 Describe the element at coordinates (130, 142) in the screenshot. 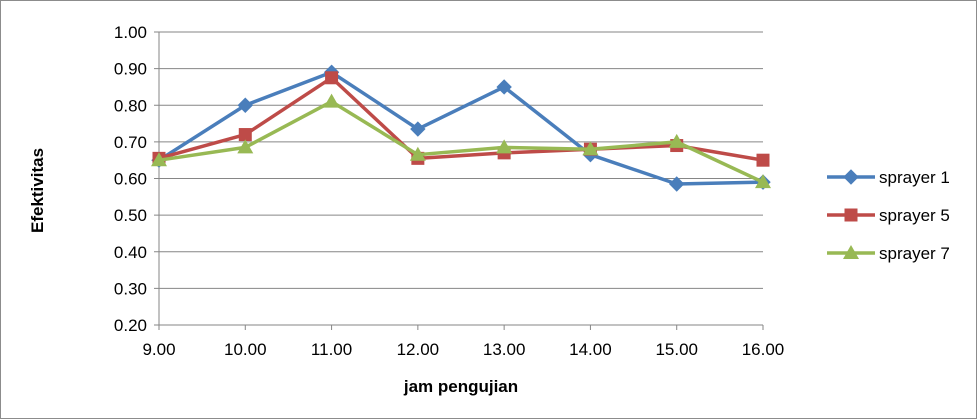

I see `y-tick-label: 0.70` at that location.